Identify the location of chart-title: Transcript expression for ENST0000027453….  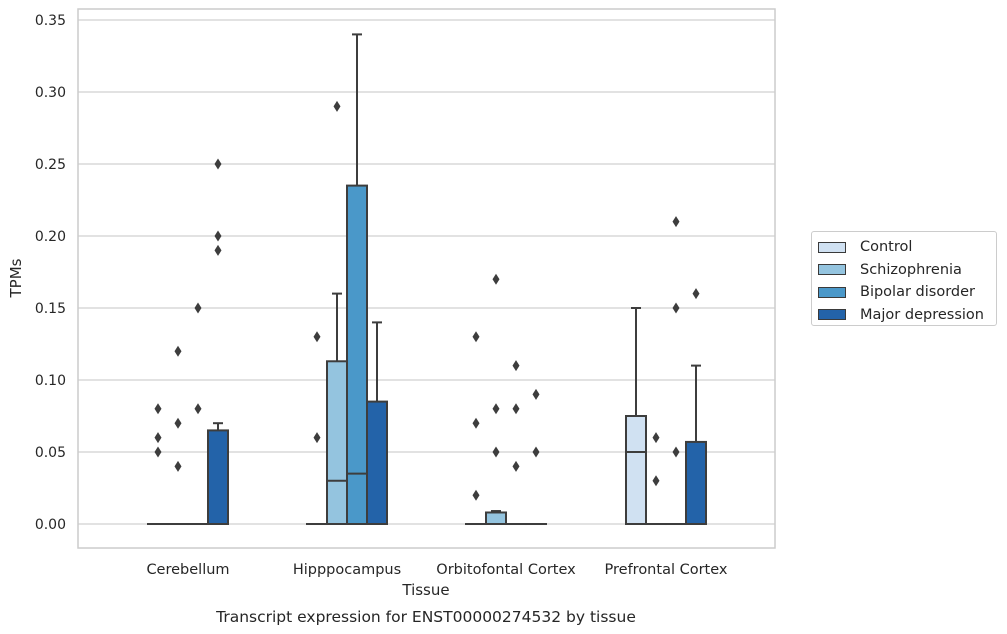
(425, 617).